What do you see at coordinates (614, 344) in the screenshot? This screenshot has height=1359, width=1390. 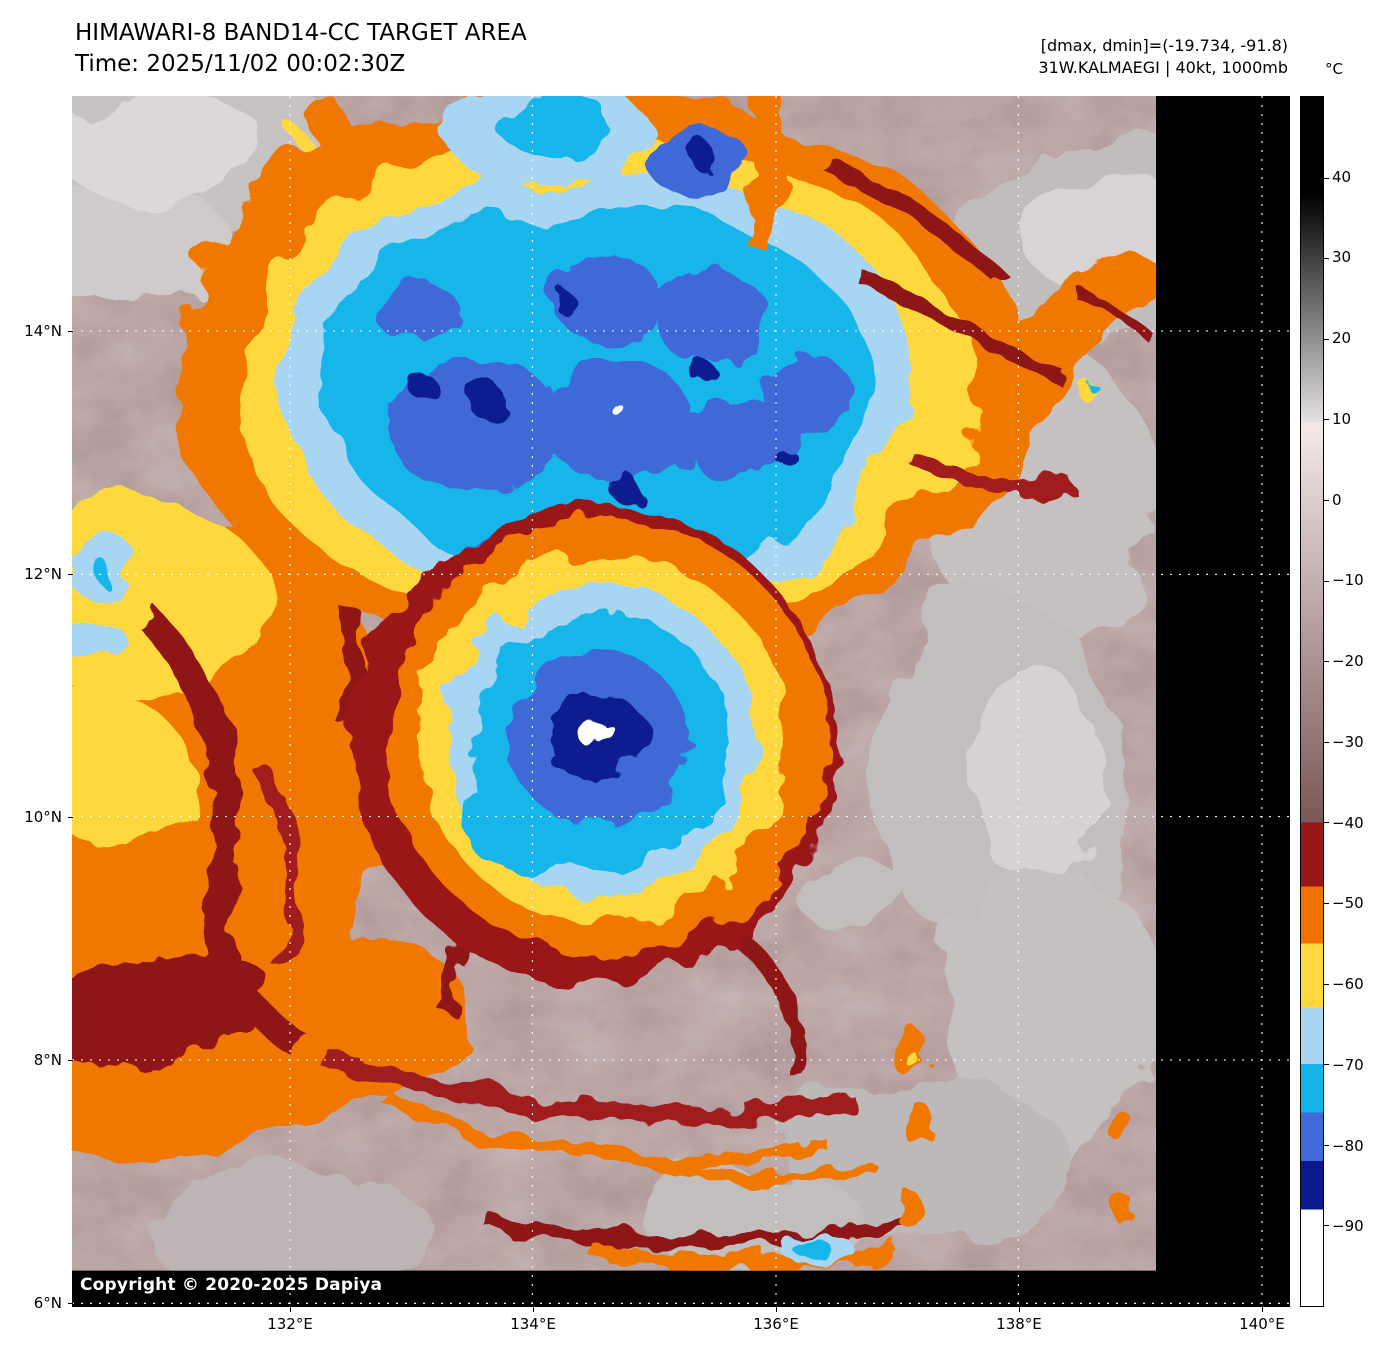 I see `north-cold-cells` at bounding box center [614, 344].